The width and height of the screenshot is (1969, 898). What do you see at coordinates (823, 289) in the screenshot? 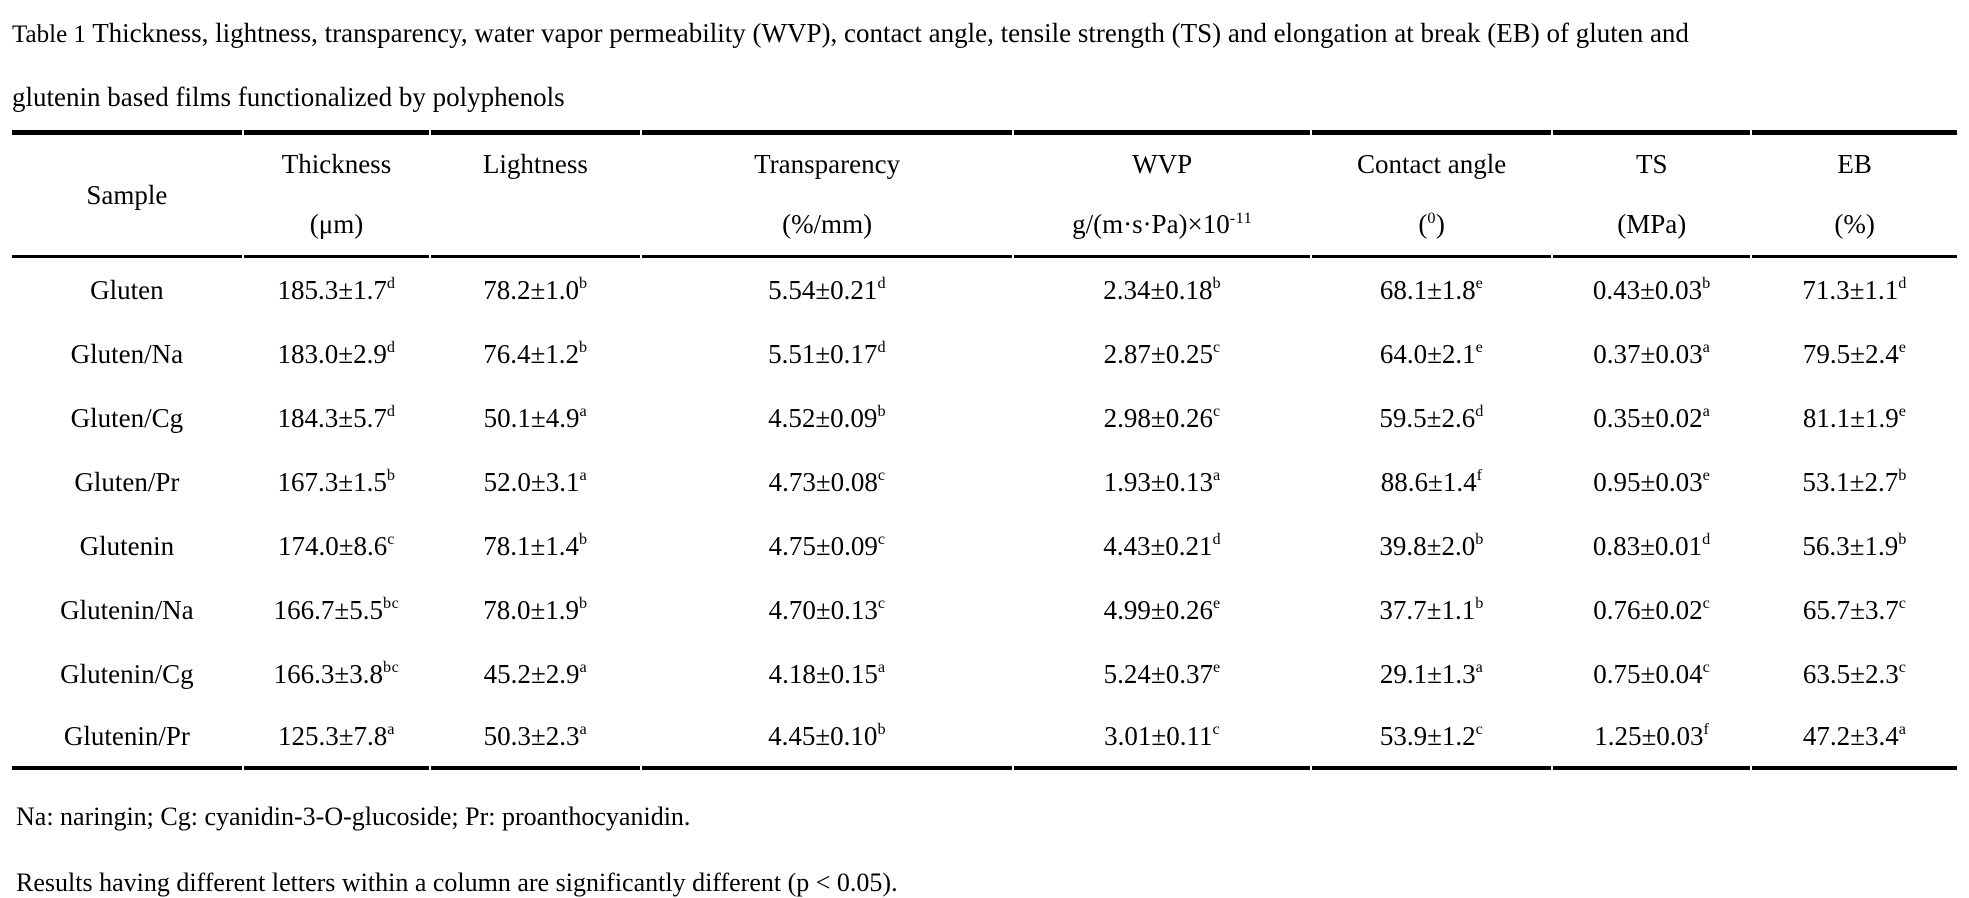
I see `measurement-value: 5.54±0.21` at bounding box center [823, 289].